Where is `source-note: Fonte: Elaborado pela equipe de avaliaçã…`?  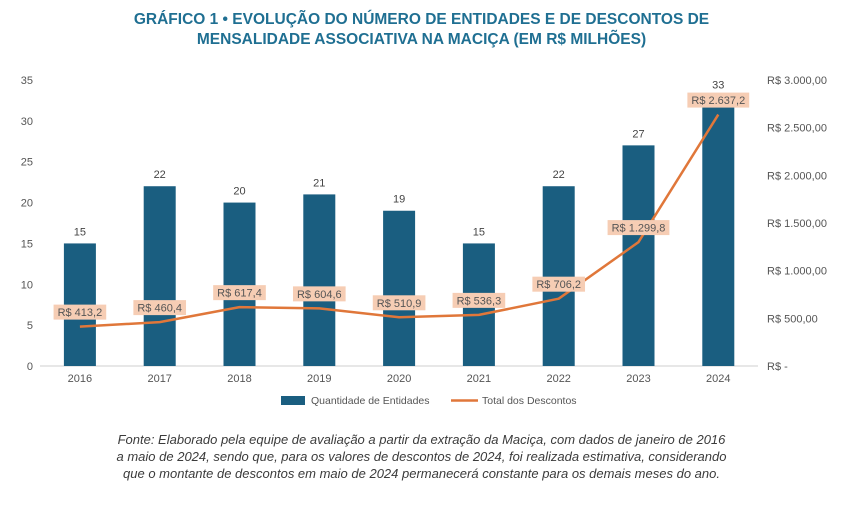
source-note: Fonte: Elaborado pela equipe de avaliaçã… is located at coordinates (421, 456).